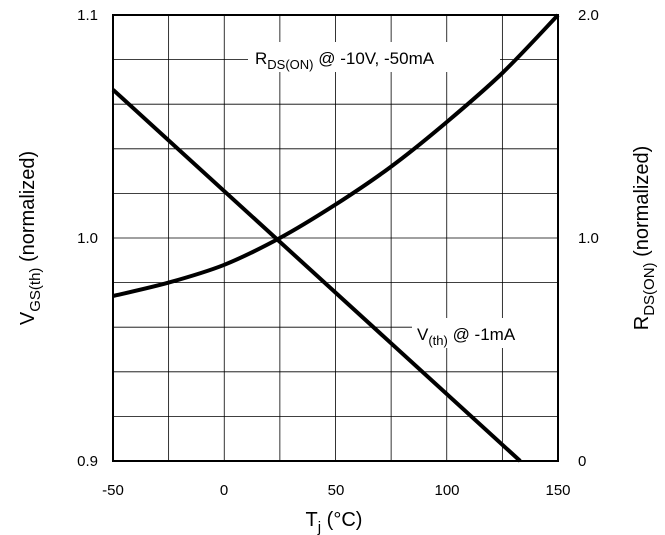 This screenshot has width=665, height=535. Describe the element at coordinates (30, 238) in the screenshot. I see `y-left-axis-title: VGS(th) (normalized)` at that location.